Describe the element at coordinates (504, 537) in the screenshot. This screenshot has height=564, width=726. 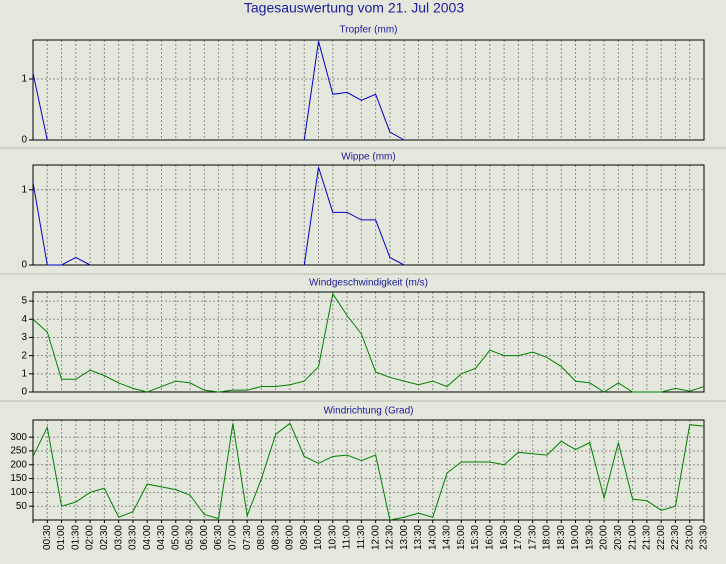
I see `x-tick-label: 16:30` at that location.